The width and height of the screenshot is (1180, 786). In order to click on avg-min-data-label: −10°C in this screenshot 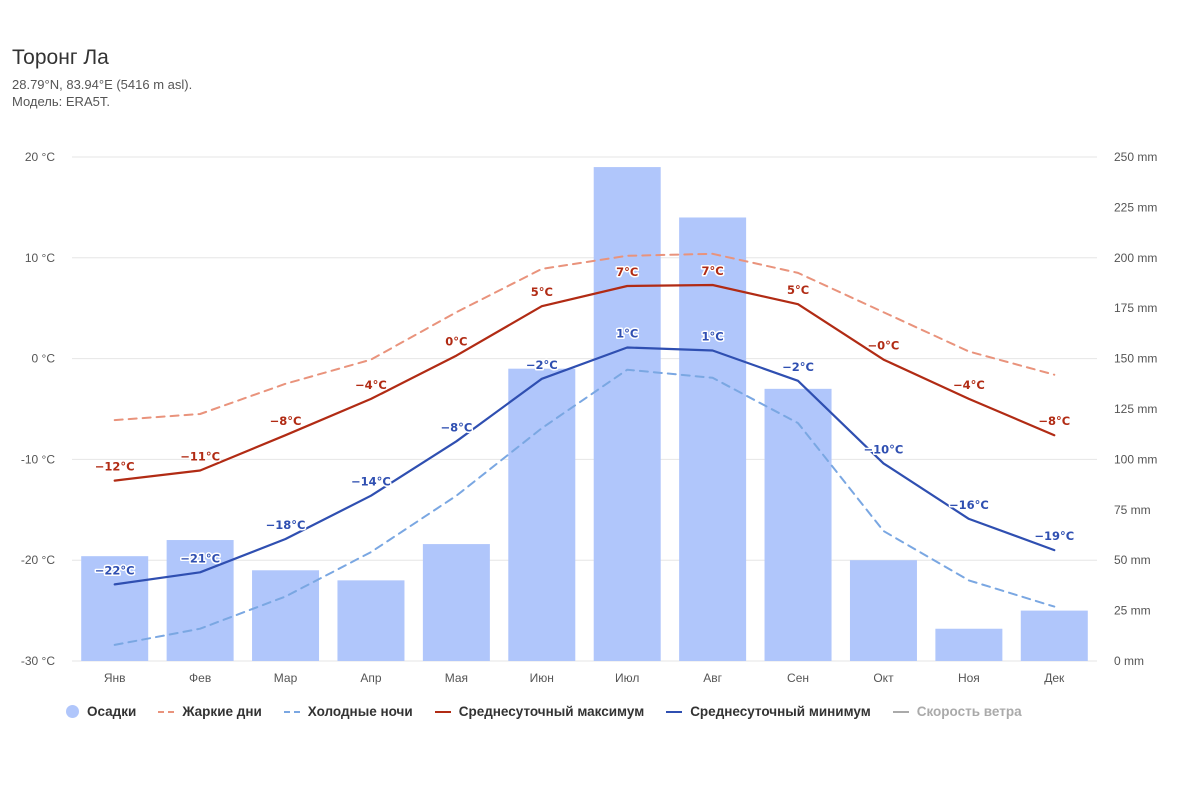, I will do `click(884, 449)`.